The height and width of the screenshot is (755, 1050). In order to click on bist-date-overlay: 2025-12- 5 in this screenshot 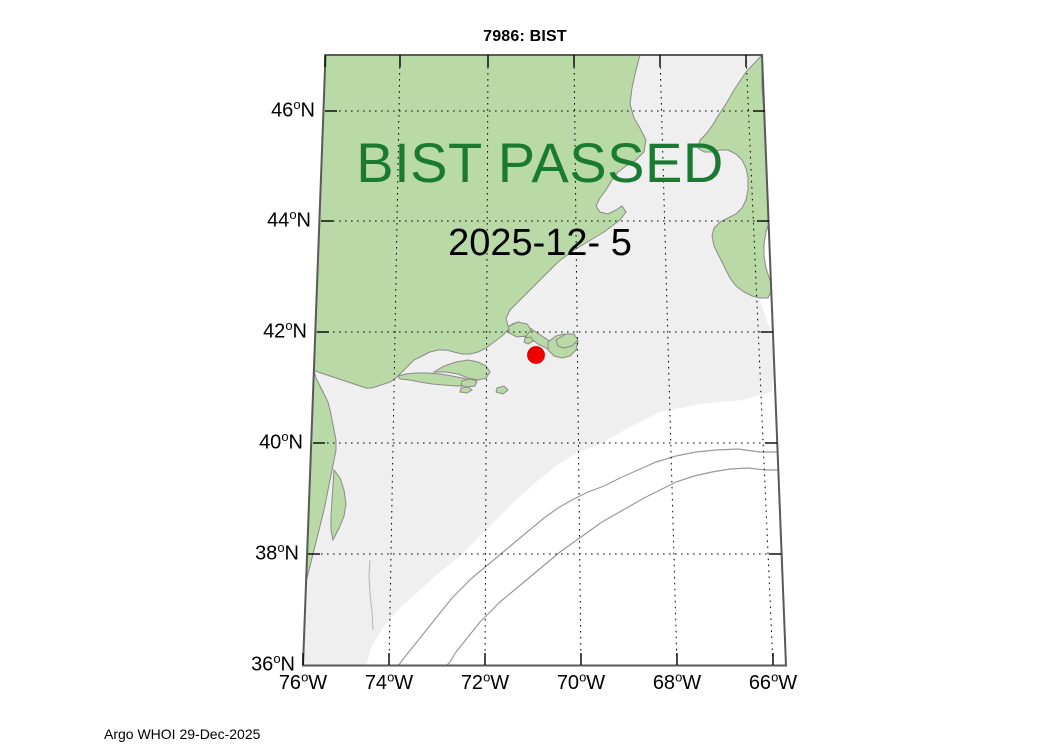, I will do `click(540, 243)`.